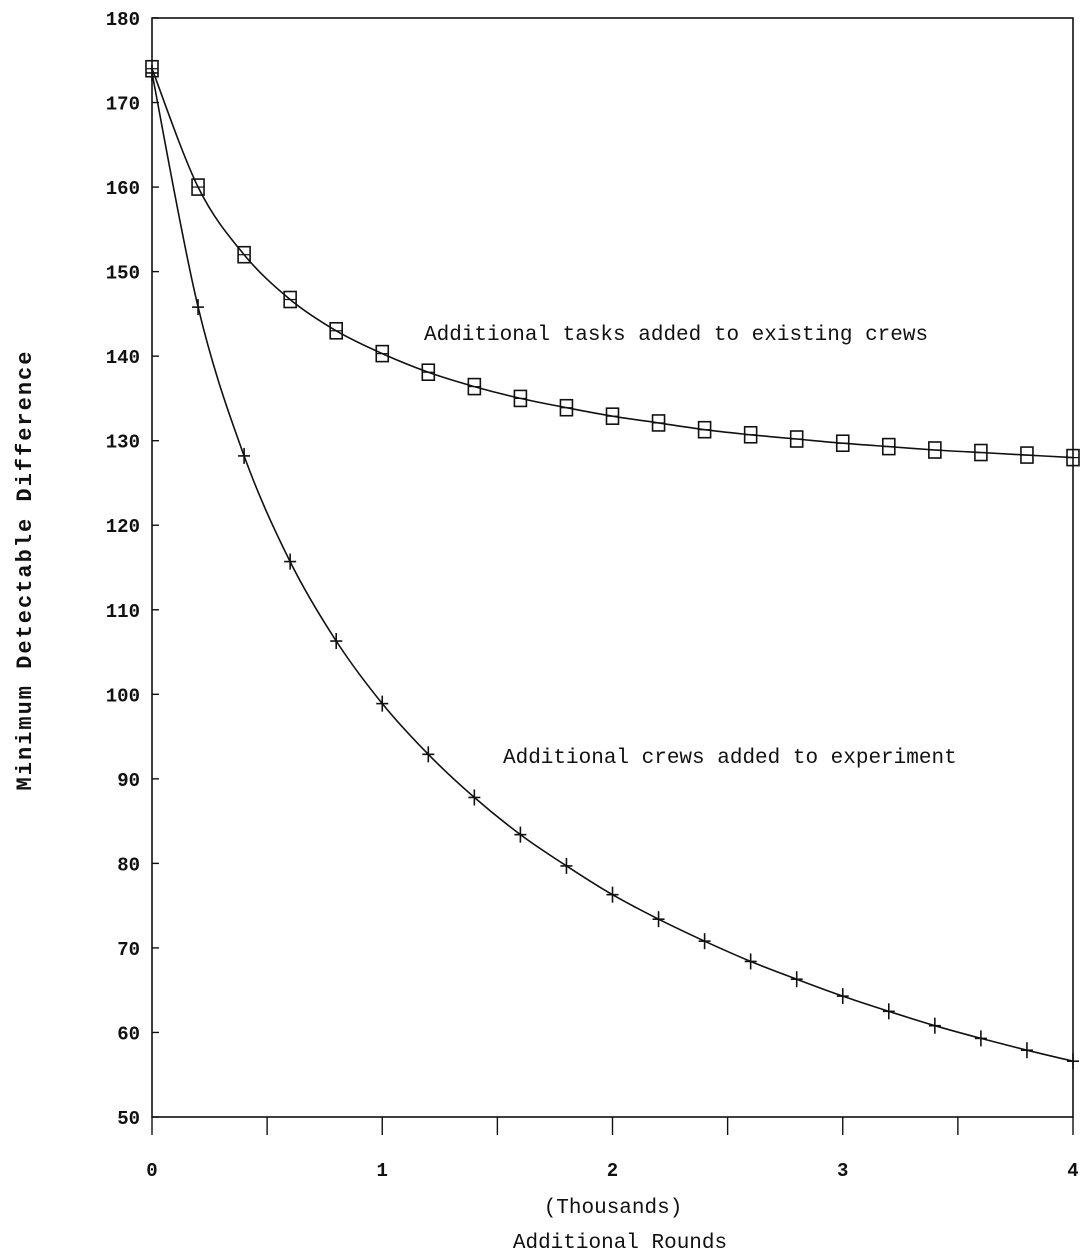  Describe the element at coordinates (612, 1171) in the screenshot. I see `x-tick-label: 2` at that location.